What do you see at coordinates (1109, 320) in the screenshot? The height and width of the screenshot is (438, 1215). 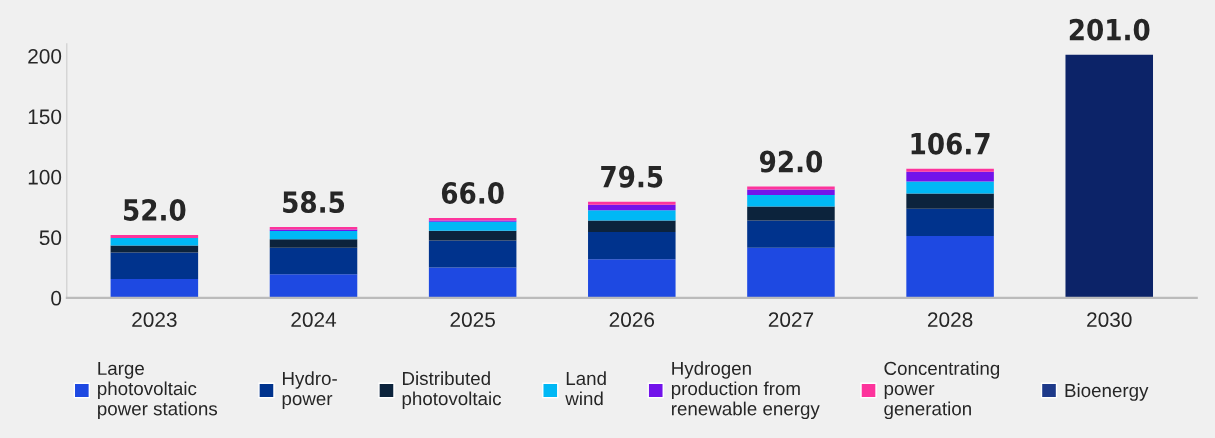 I see `x-tick-label: 2030` at bounding box center [1109, 320].